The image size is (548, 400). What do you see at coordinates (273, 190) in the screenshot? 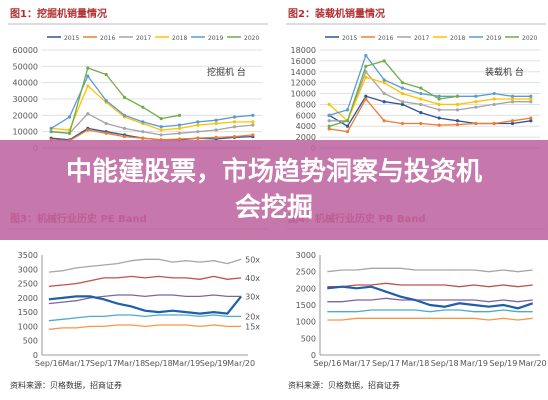
I see `banner-title: 中能建股票，市场趋势洞察与投资机会挖掘` at bounding box center [273, 190].